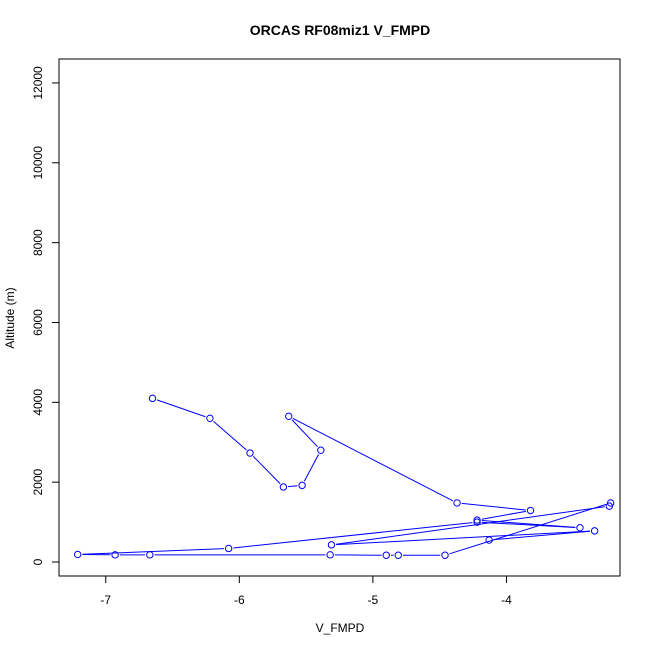  What do you see at coordinates (506, 600) in the screenshot?
I see `x-tick-label: -4` at bounding box center [506, 600].